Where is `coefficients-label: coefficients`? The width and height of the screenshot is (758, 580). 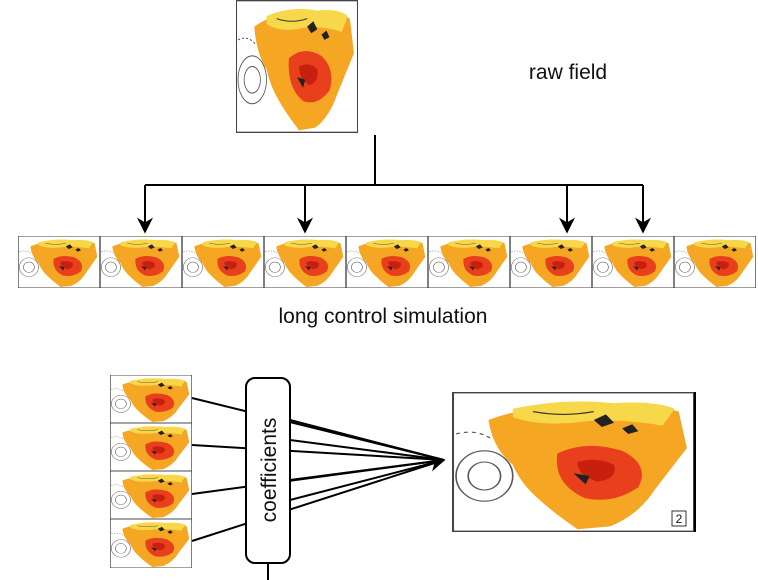
coefficients-label: coefficients is located at coordinates (269, 470).